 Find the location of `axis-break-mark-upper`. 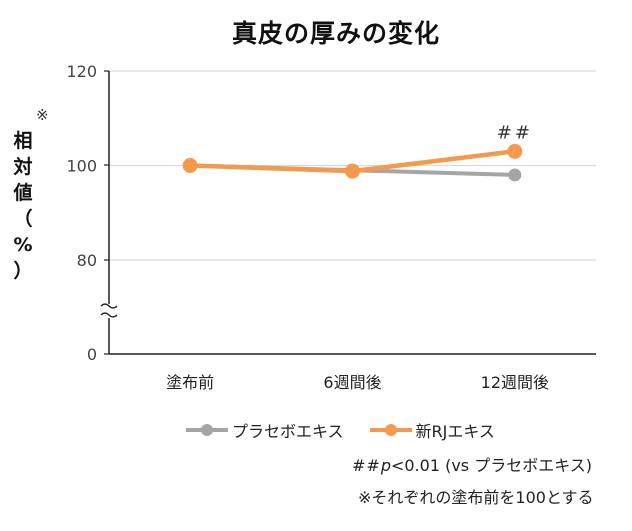

axis-break-mark-upper is located at coordinates (109, 306).